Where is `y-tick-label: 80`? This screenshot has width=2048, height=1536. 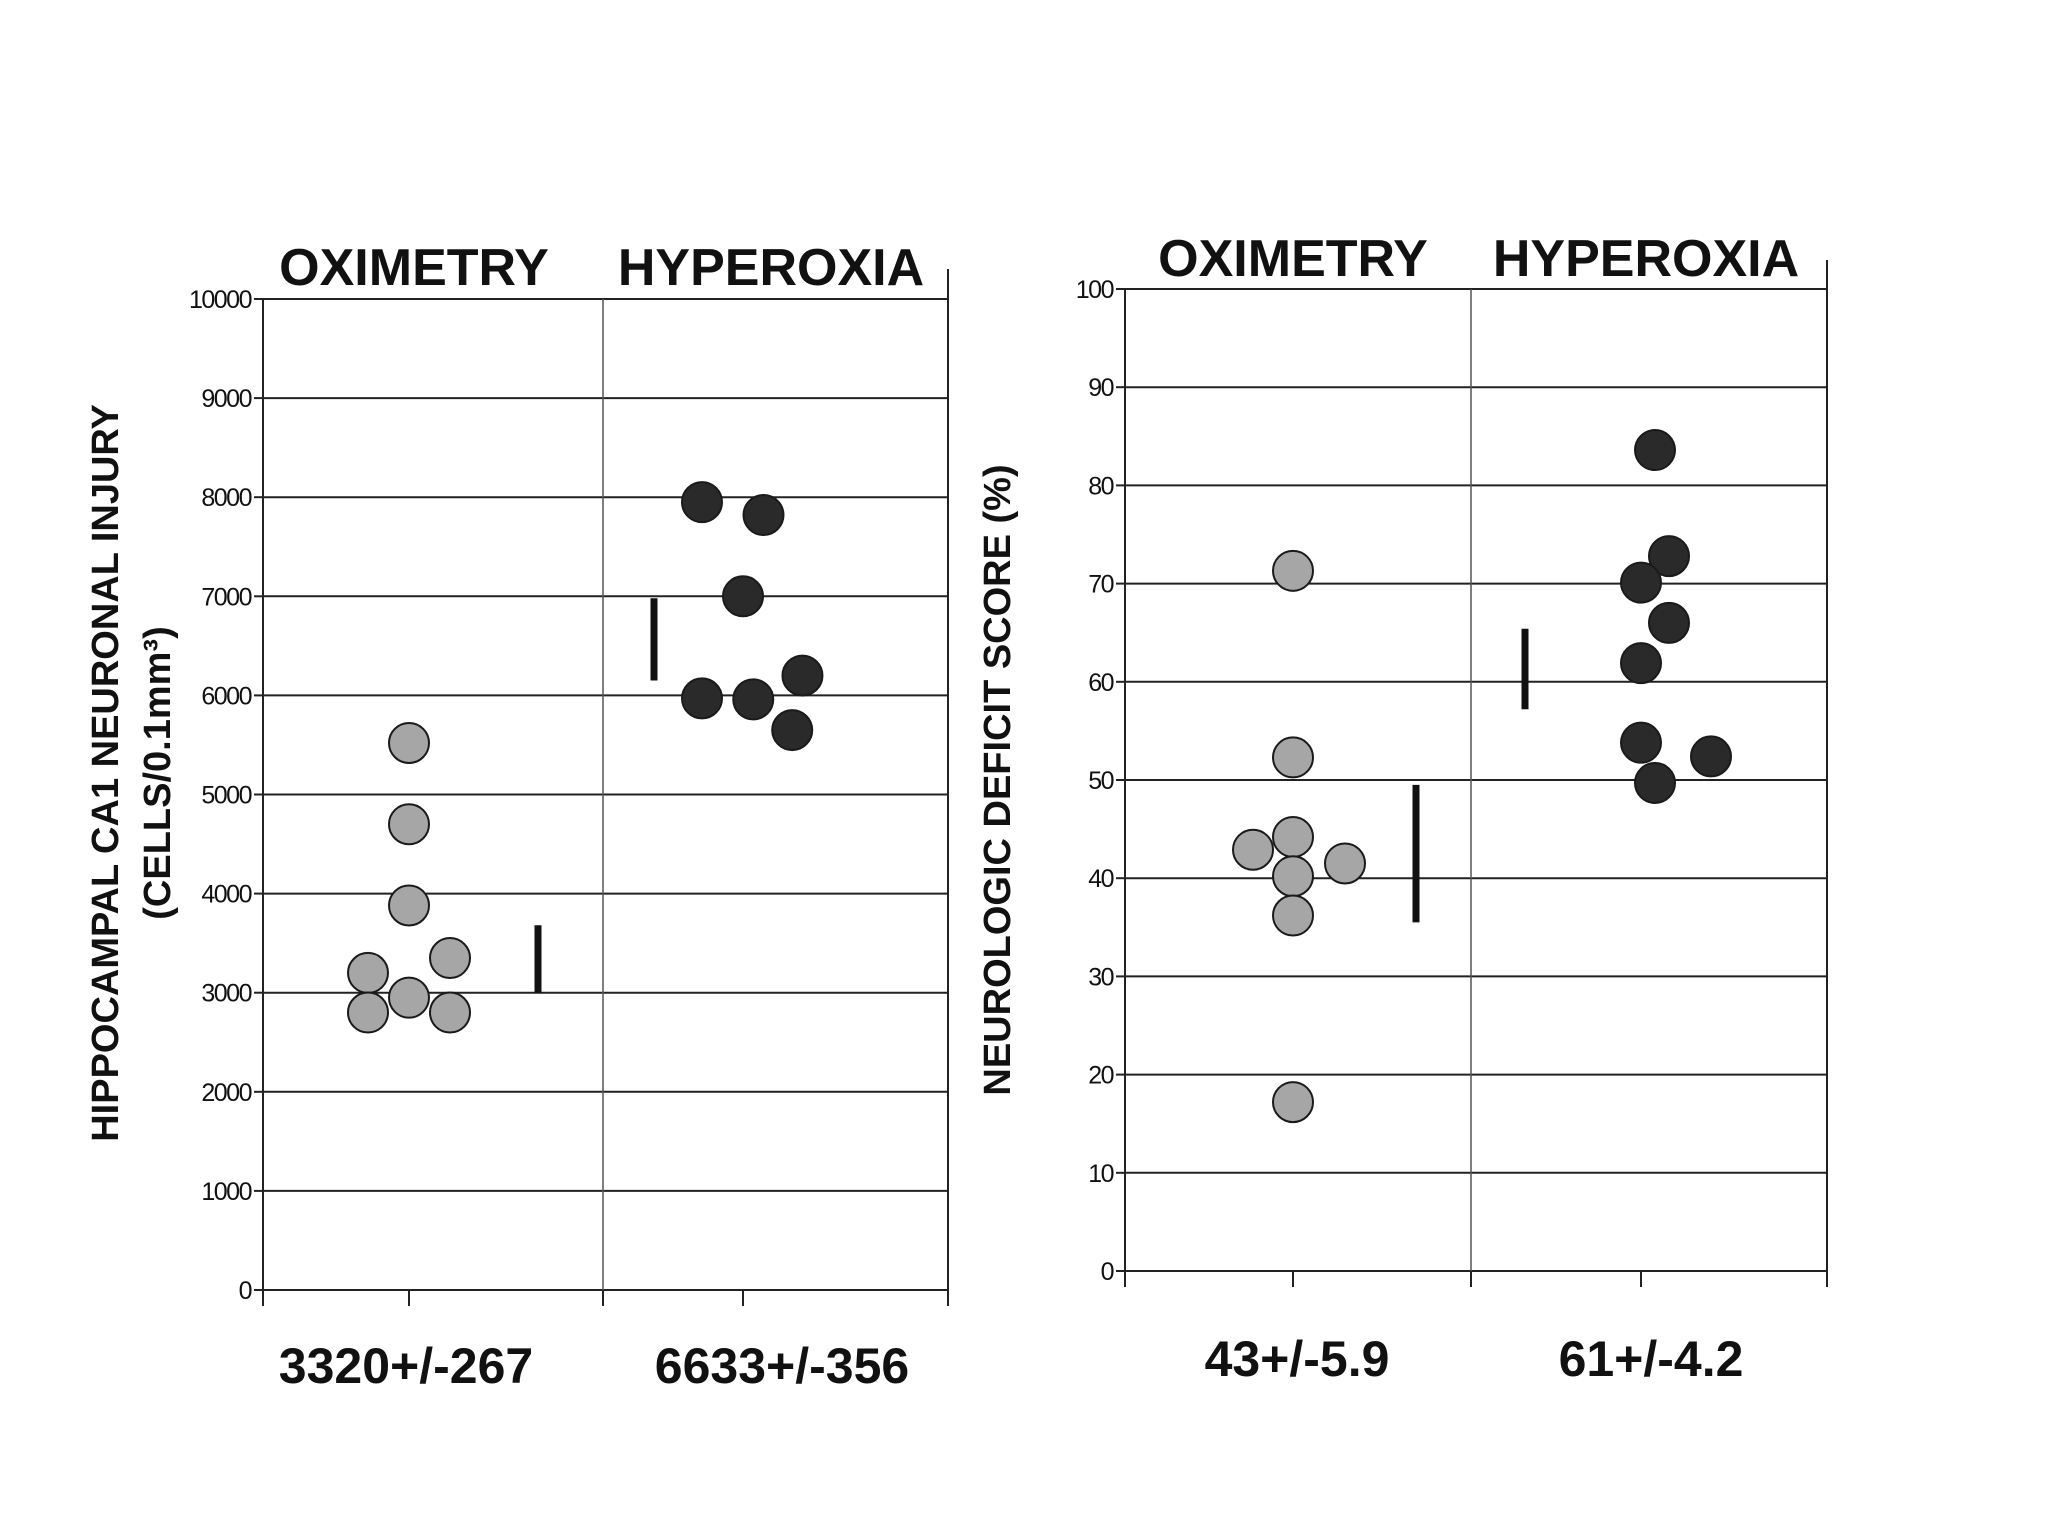 y-tick-label: 80 is located at coordinates (1100, 486).